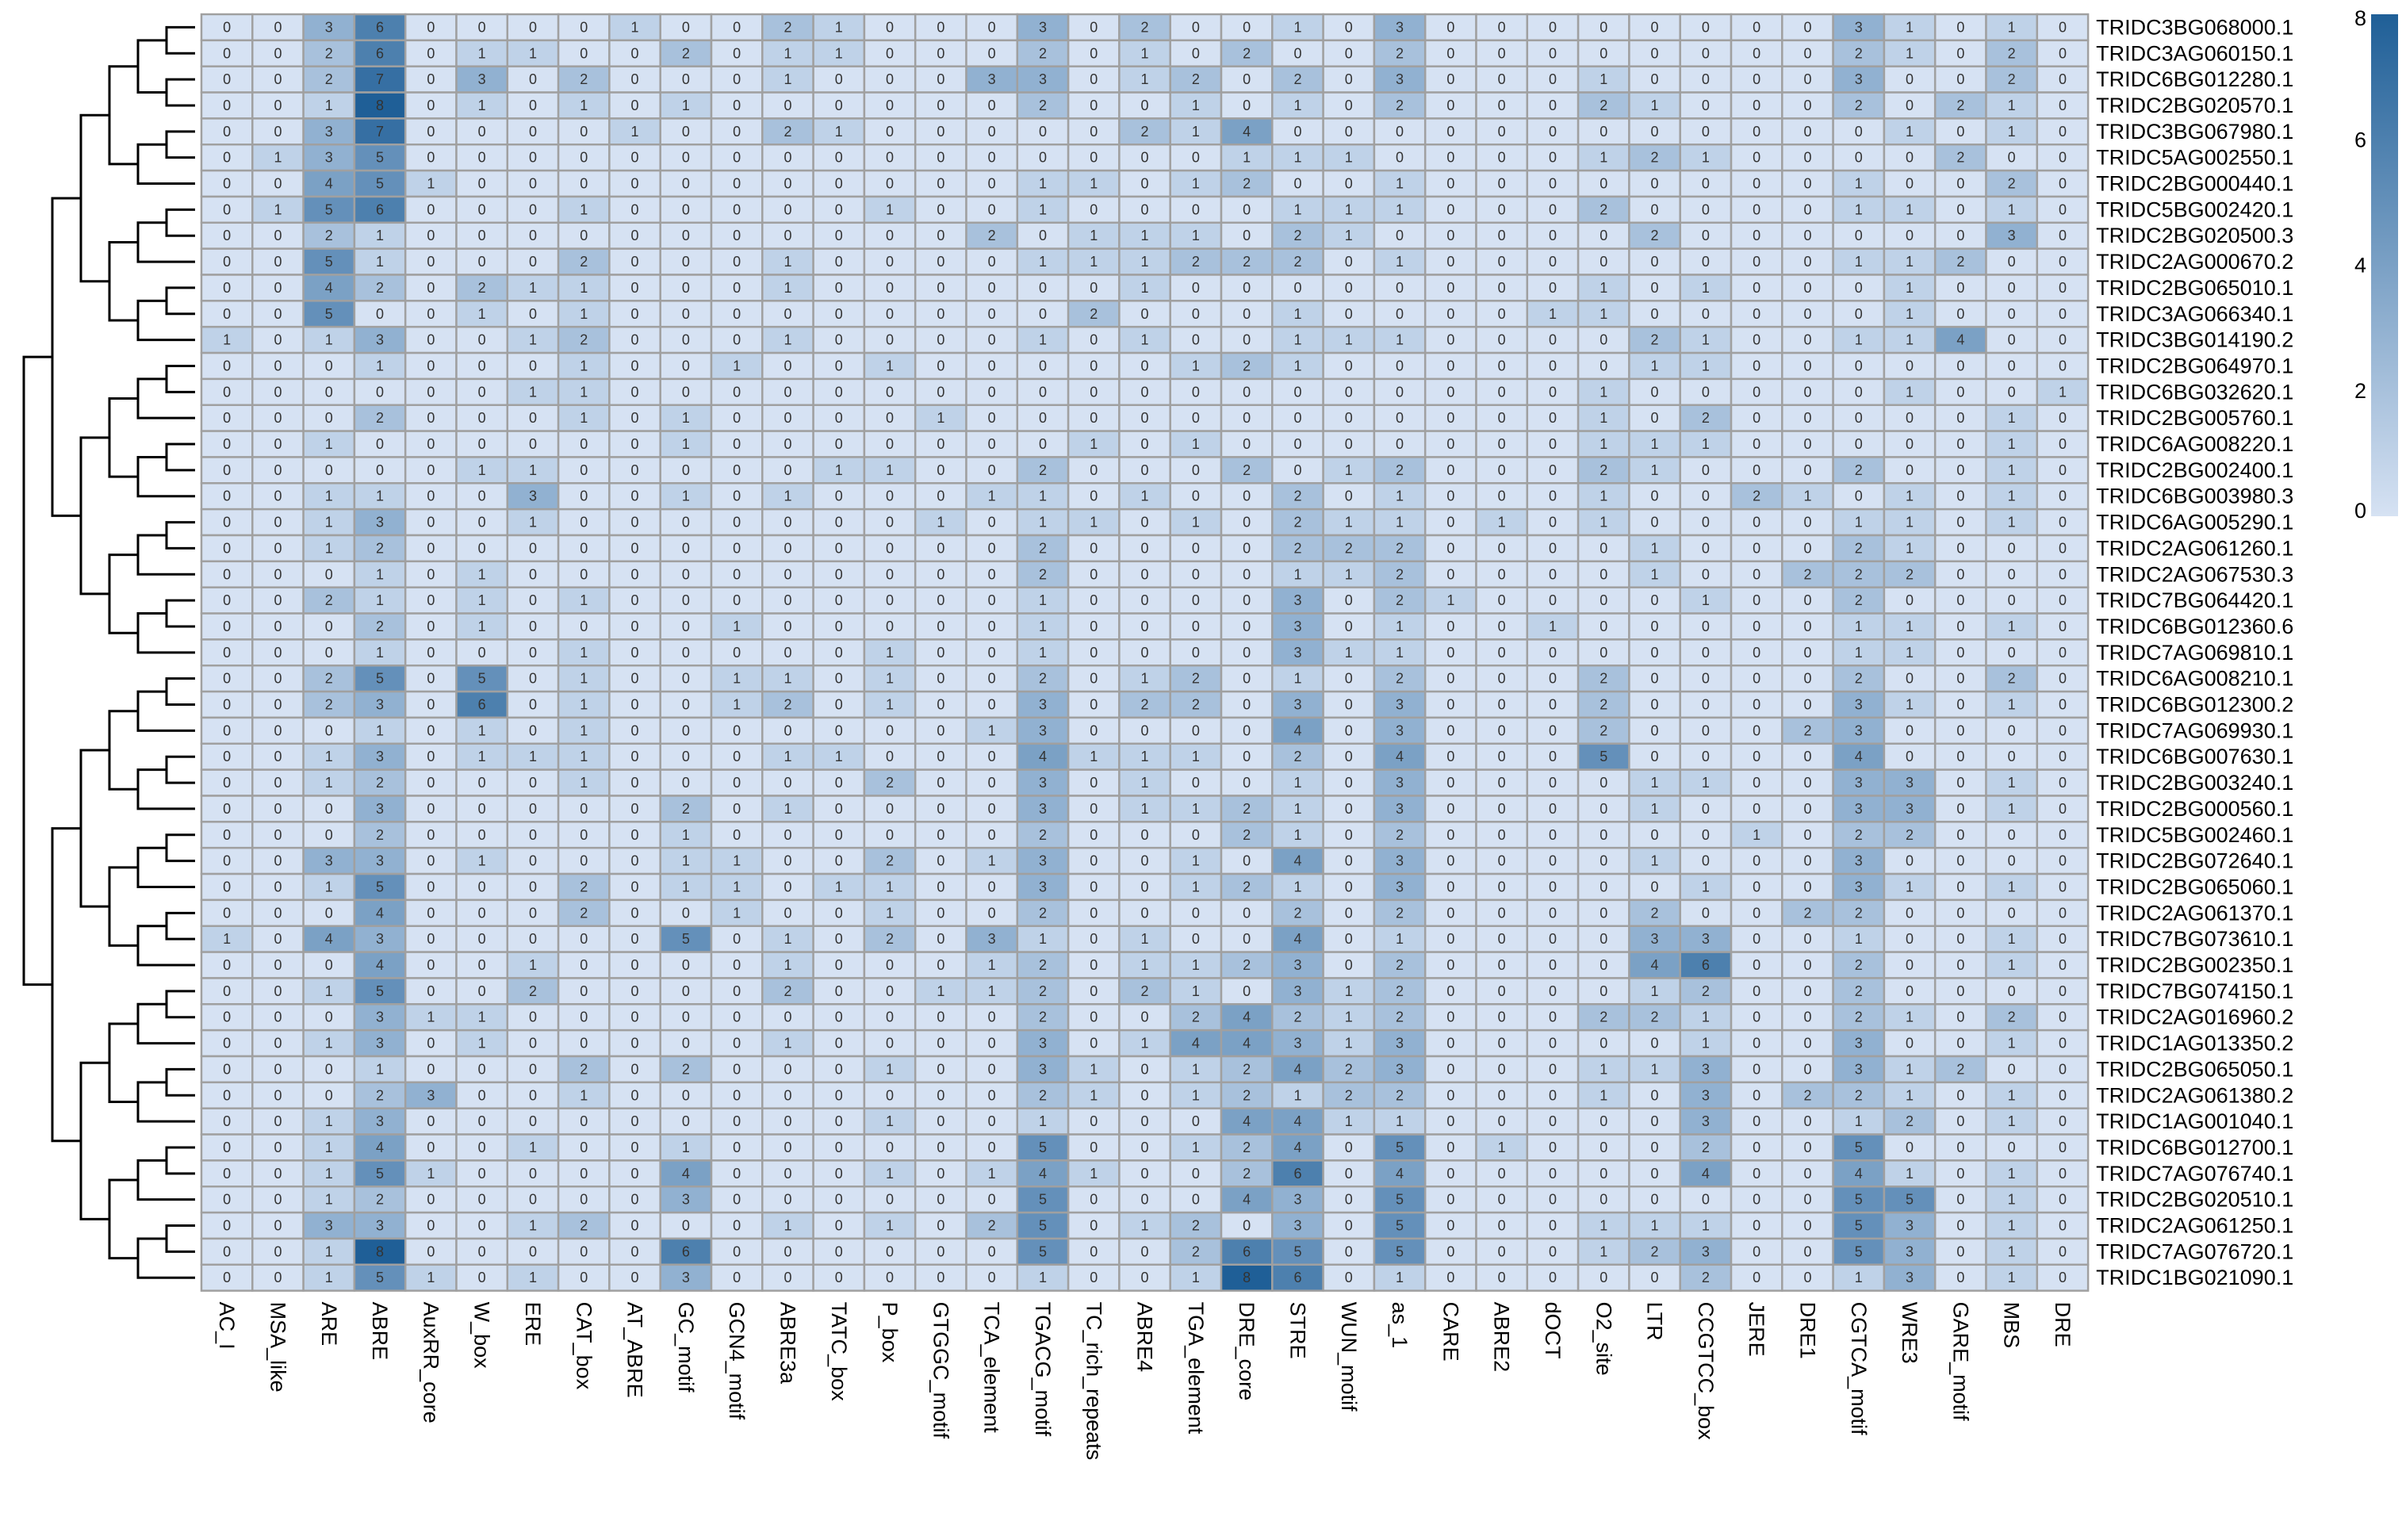 The width and height of the screenshot is (2406, 1540). I want to click on dendrogram-branch, so click(180, 692).